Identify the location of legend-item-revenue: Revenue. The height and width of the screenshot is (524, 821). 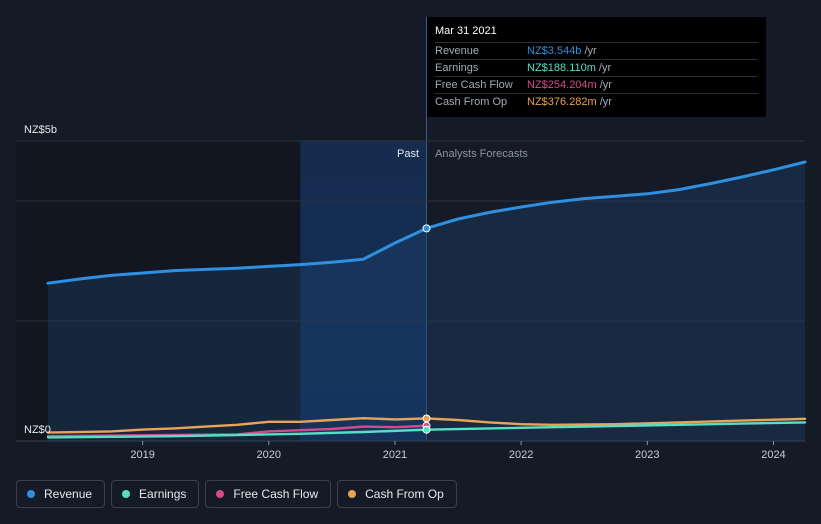
(61, 494).